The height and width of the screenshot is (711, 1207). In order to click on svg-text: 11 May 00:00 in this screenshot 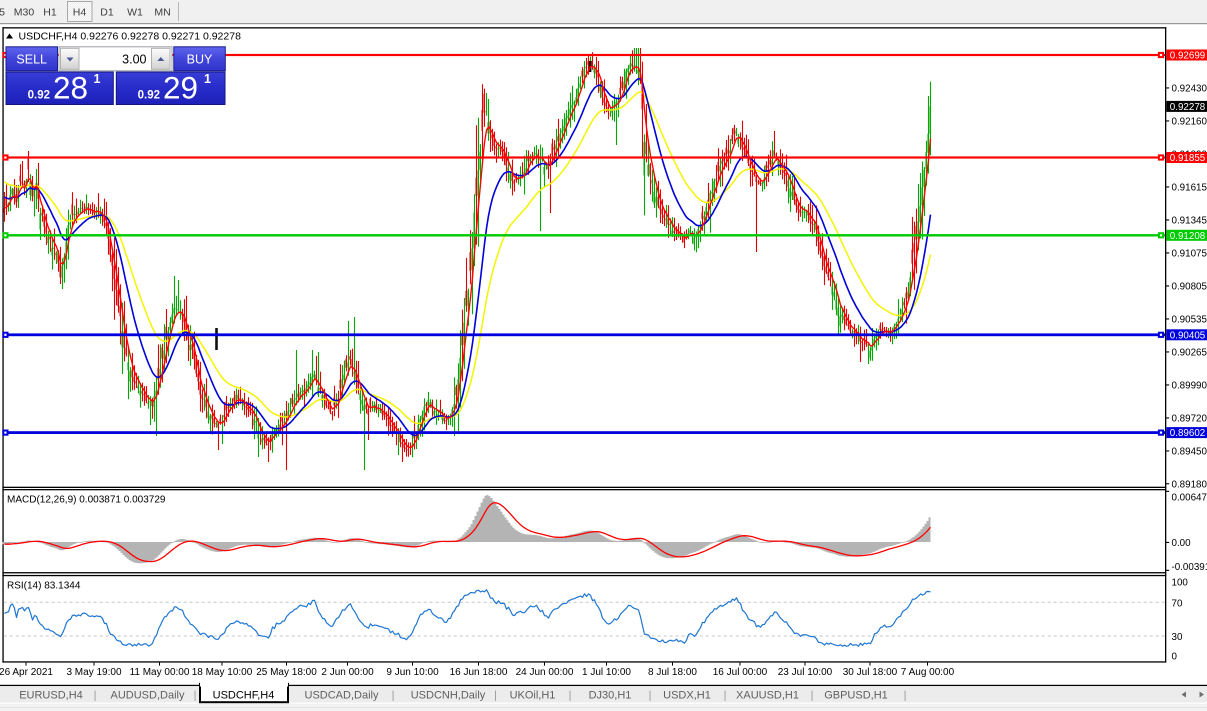, I will do `click(160, 672)`.